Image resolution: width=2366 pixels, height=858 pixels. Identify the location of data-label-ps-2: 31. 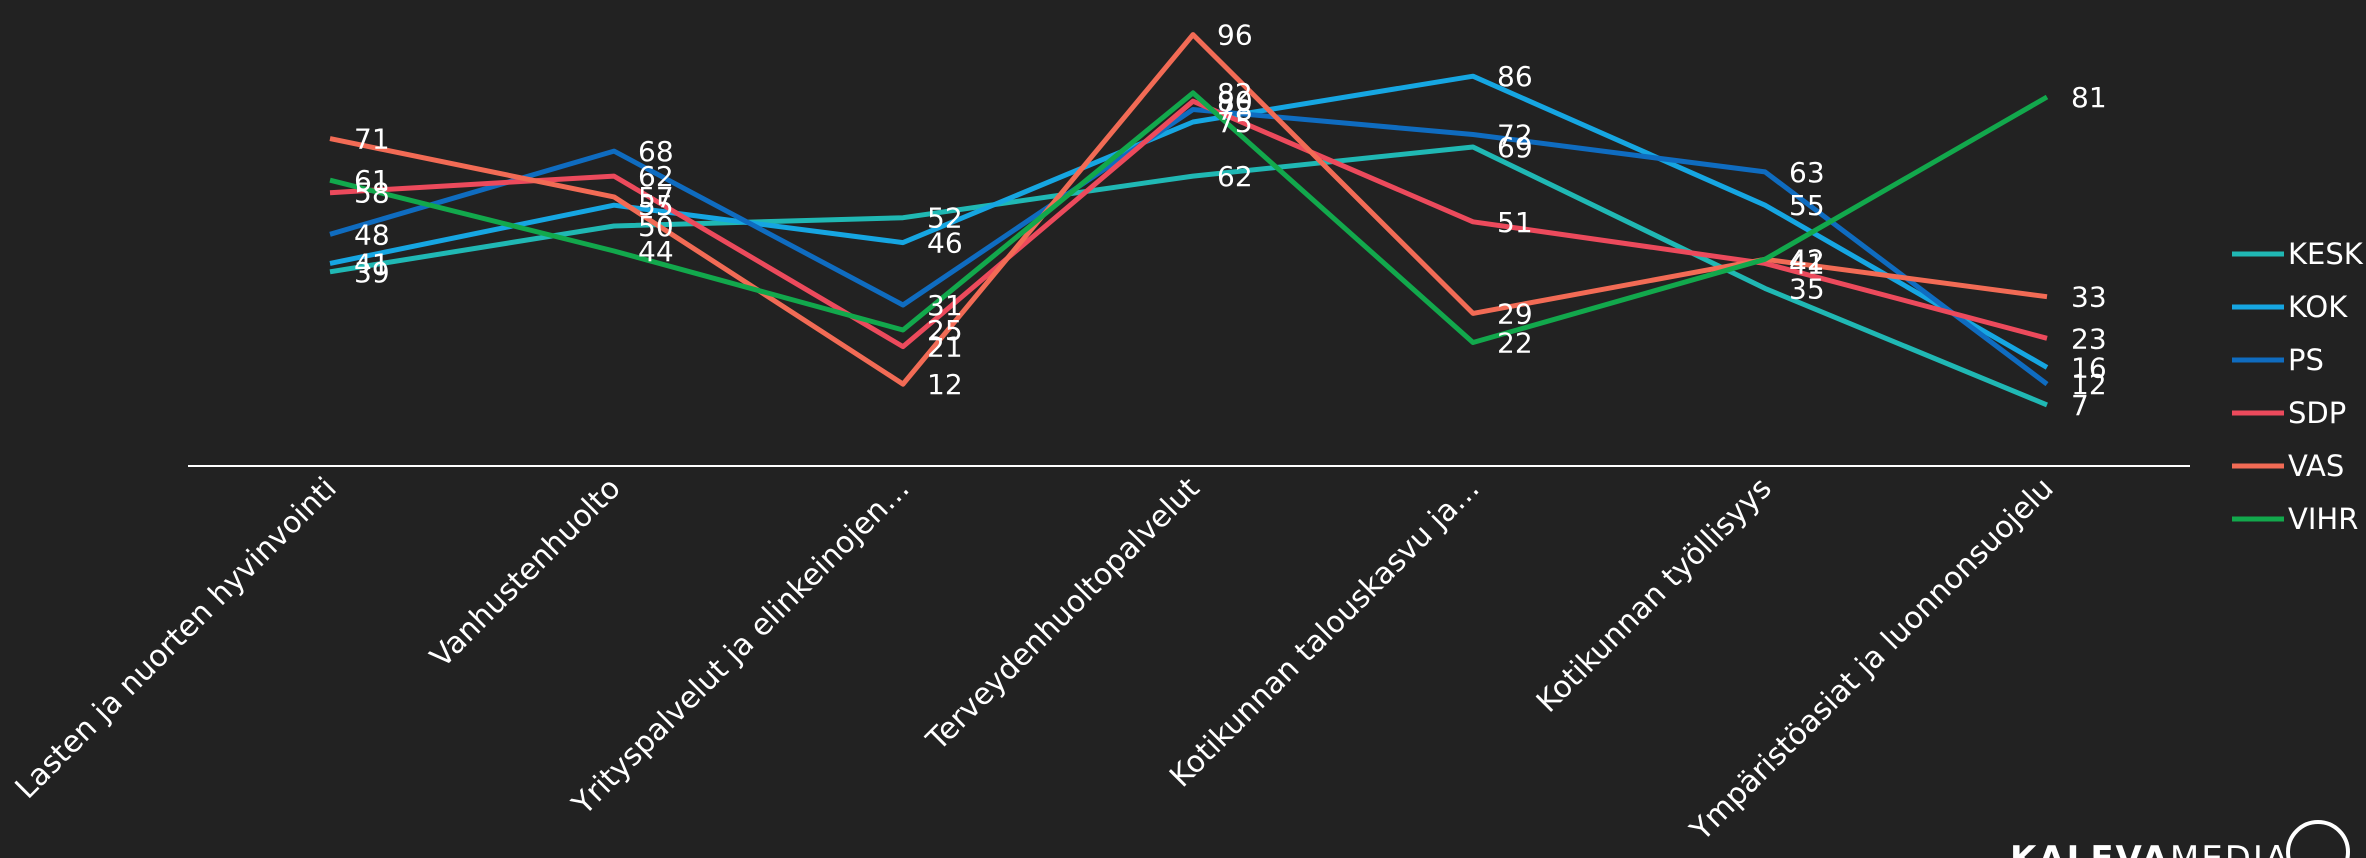
(945, 305).